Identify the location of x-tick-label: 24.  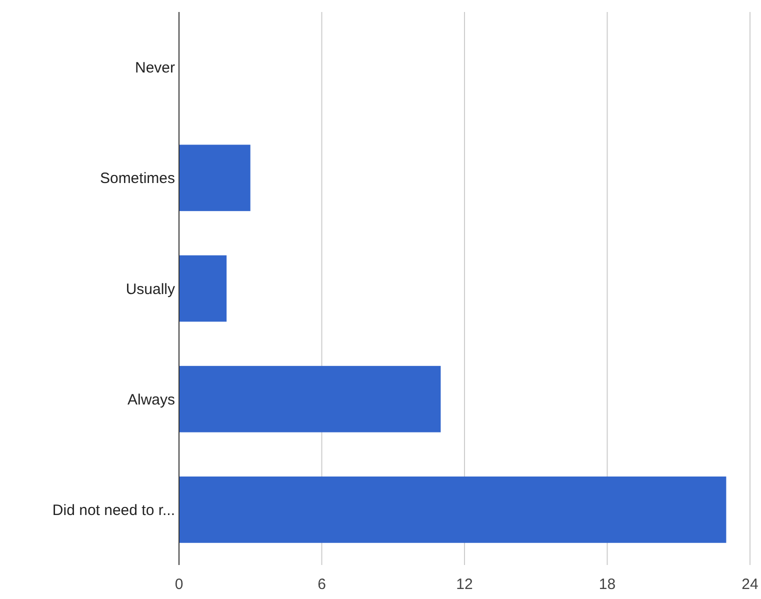
(750, 584).